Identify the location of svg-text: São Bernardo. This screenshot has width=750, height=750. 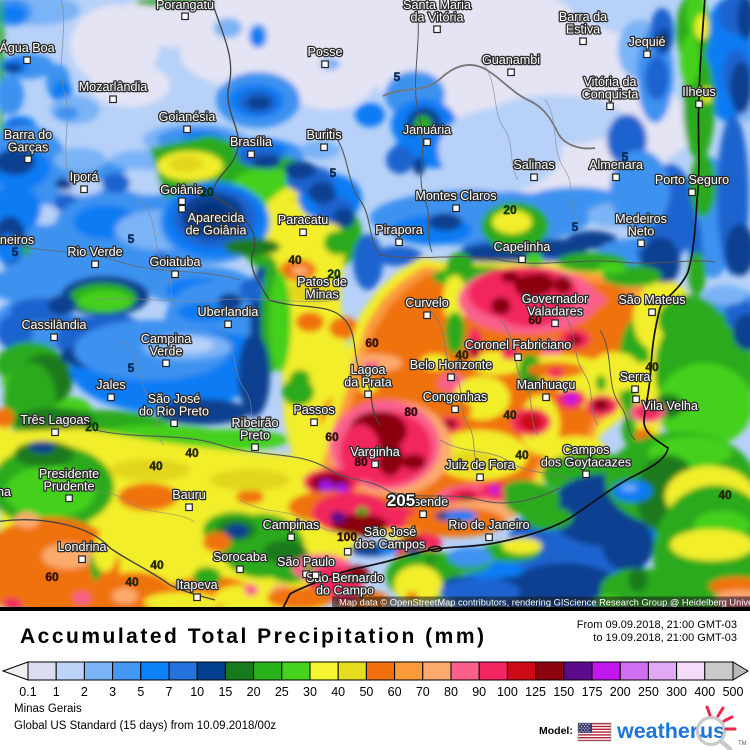
(345, 578).